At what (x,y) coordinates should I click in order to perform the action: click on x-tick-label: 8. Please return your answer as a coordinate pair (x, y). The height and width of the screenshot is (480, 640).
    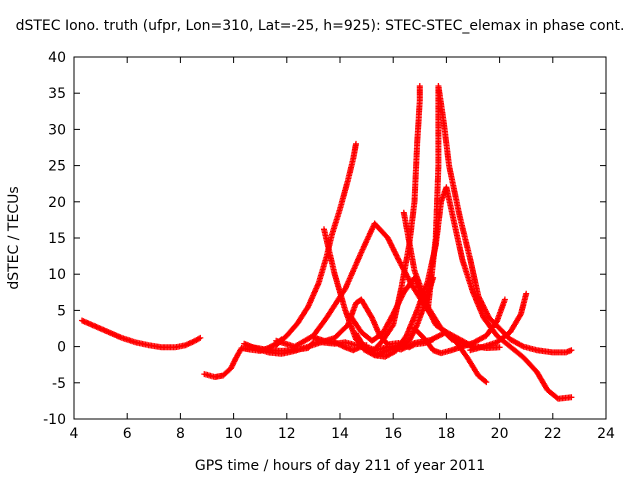
    Looking at the image, I should click on (180, 434).